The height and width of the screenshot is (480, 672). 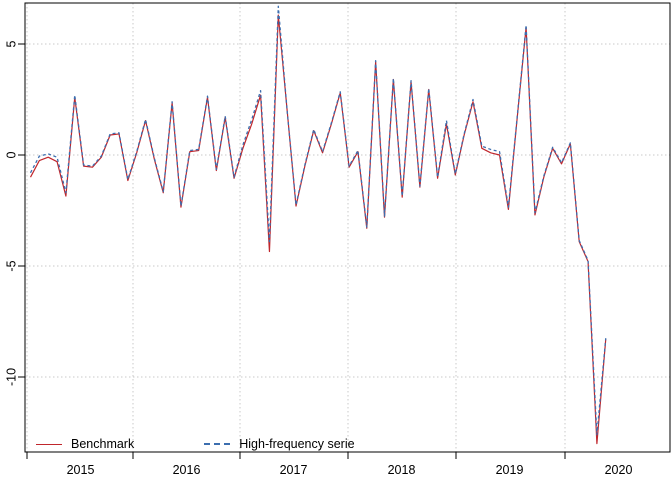 I want to click on legend-item-high-frequency: High-frequency serie, so click(x=279, y=444).